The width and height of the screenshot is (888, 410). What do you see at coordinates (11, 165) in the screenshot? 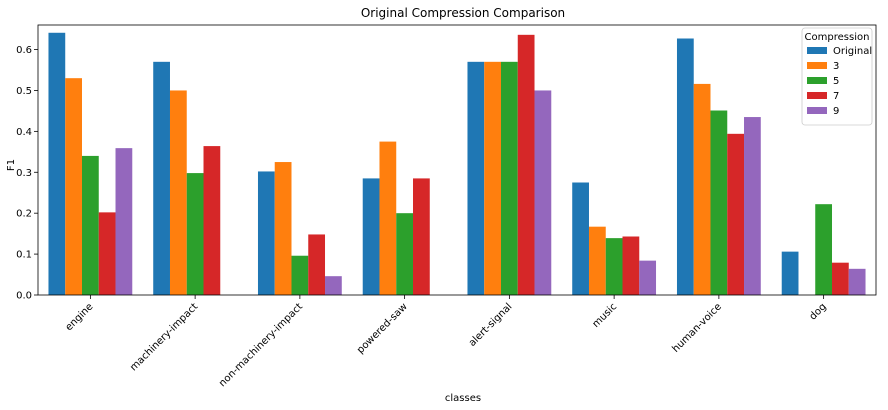
I see `y-axis-label: F1` at bounding box center [11, 165].